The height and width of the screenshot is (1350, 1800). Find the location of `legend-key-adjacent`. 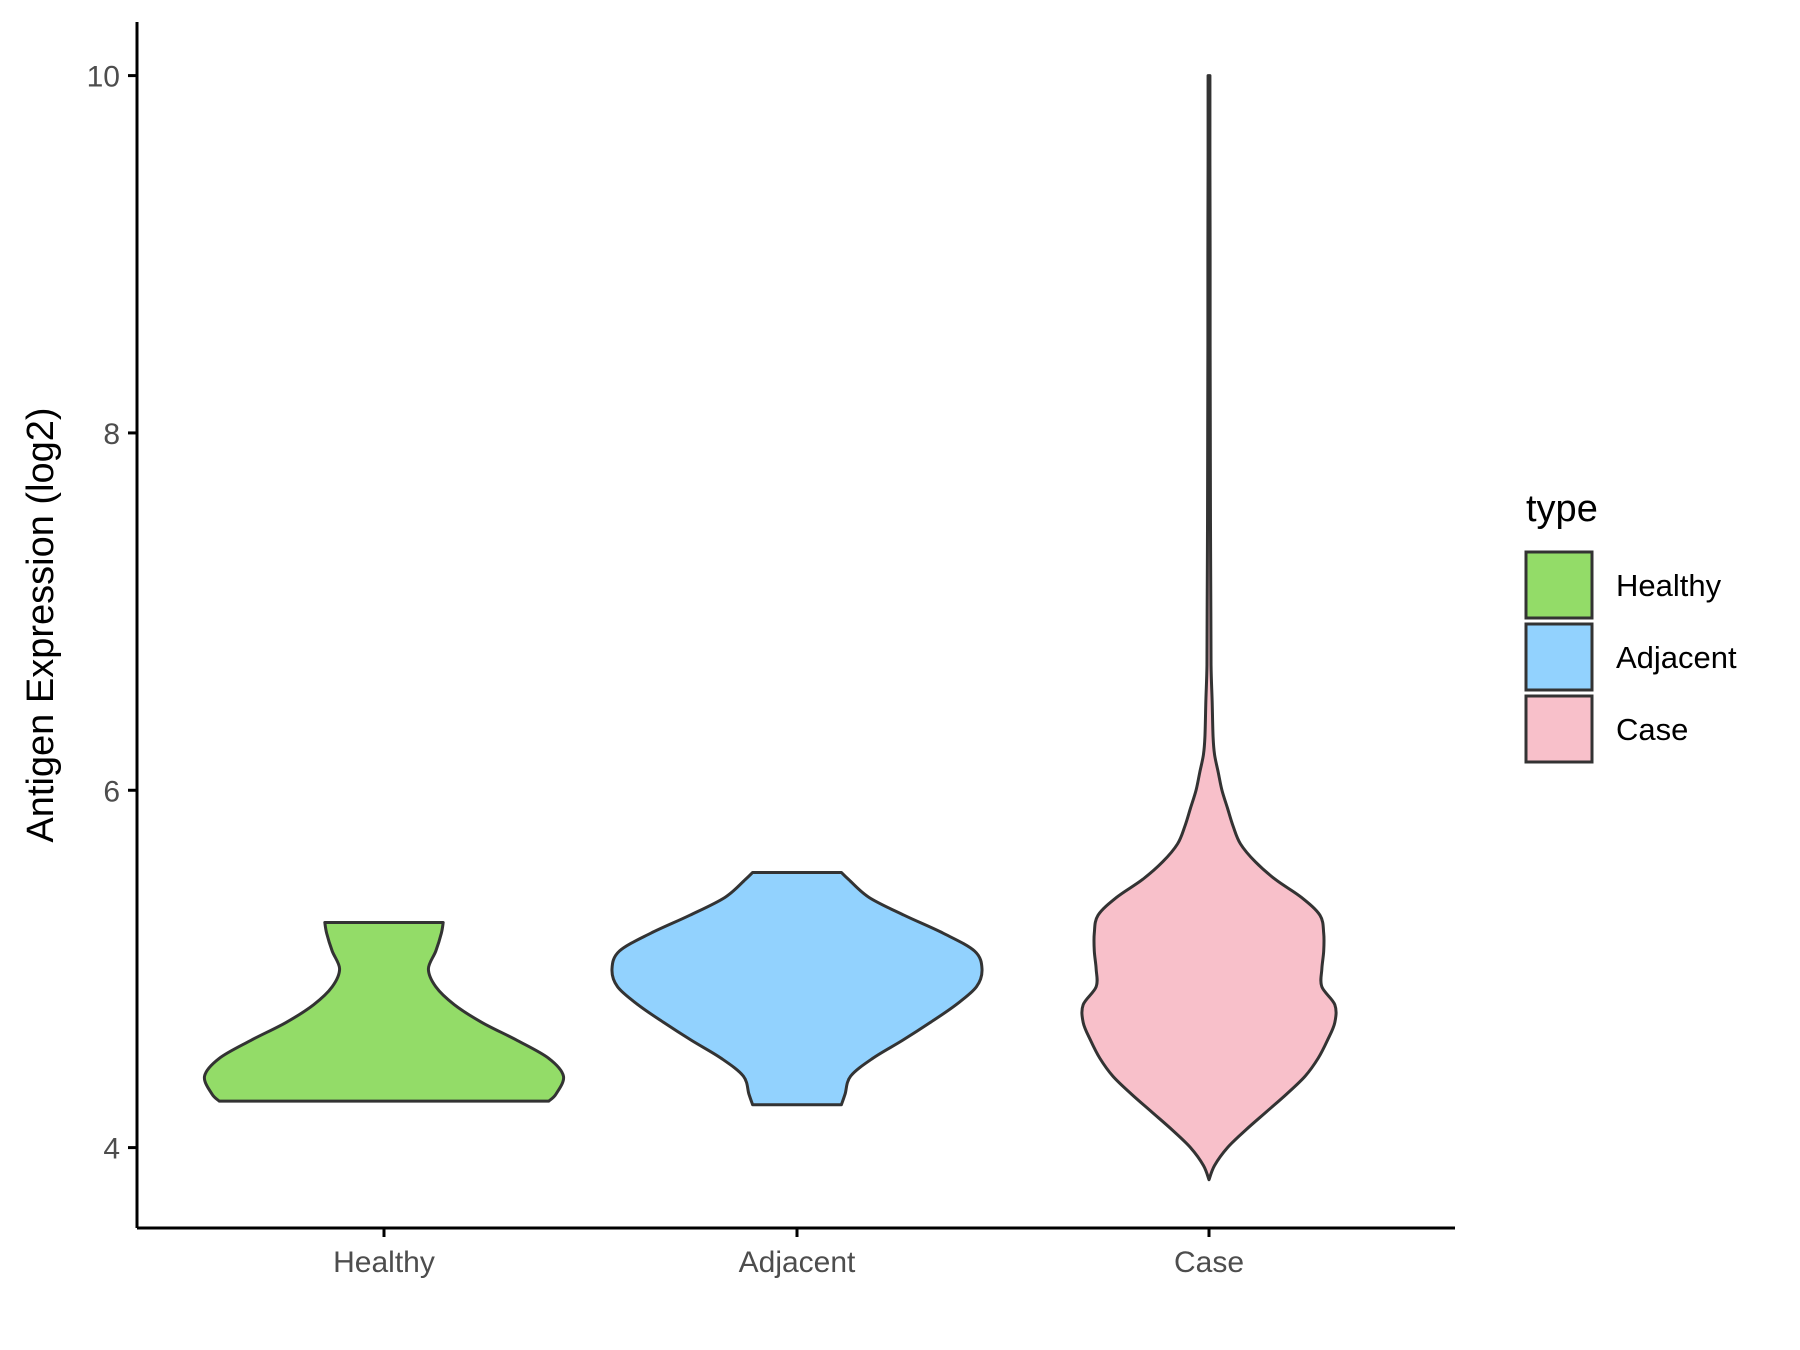

legend-key-adjacent is located at coordinates (1559, 657).